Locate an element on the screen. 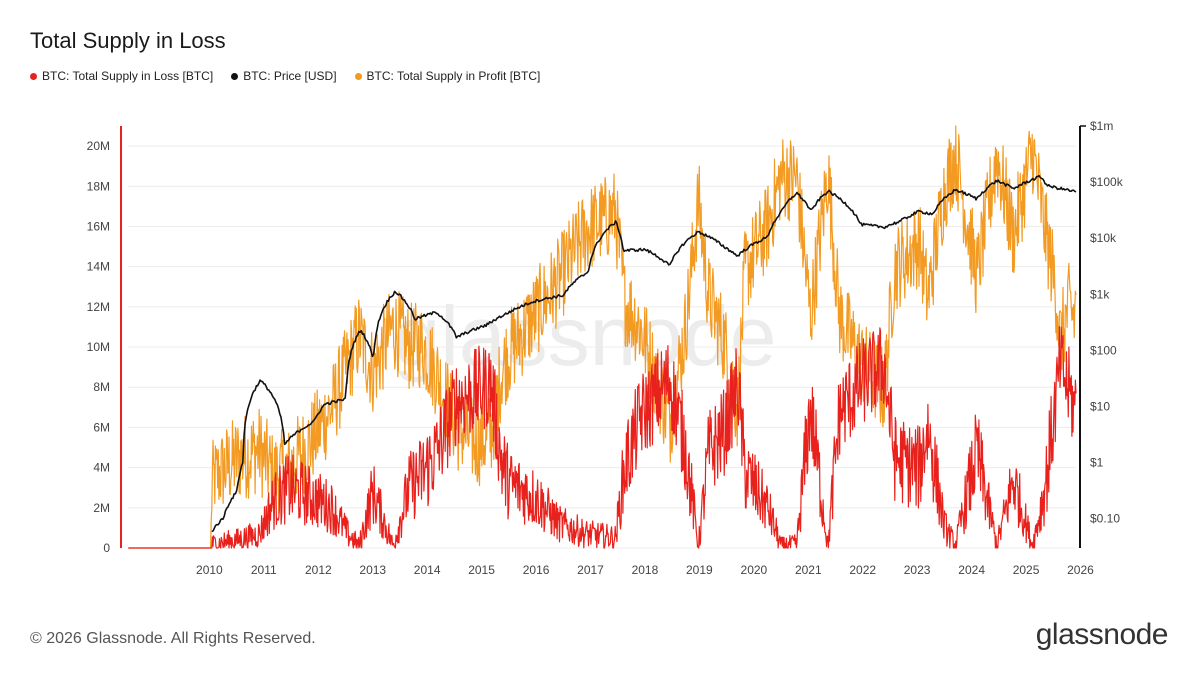 The width and height of the screenshot is (1200, 675). y-left-tick-label: 6M is located at coordinates (101, 427).